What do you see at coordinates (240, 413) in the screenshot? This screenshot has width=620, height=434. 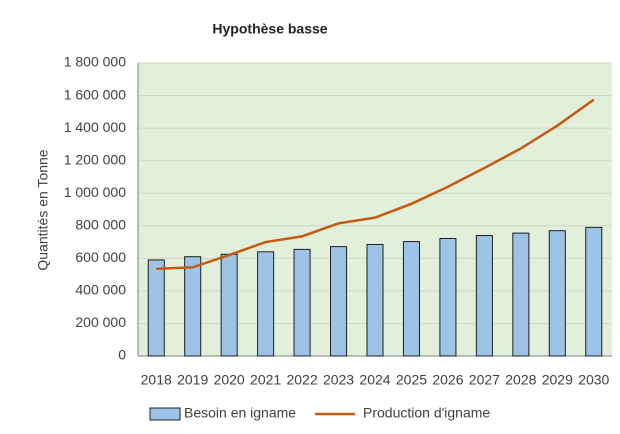 I see `legend-label: Besoin en igname` at bounding box center [240, 413].